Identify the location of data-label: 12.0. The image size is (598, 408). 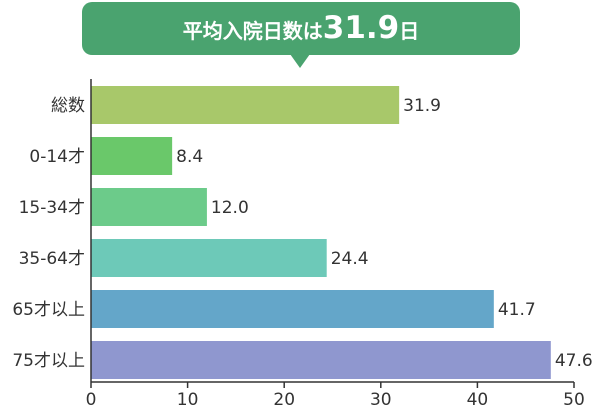
(230, 208).